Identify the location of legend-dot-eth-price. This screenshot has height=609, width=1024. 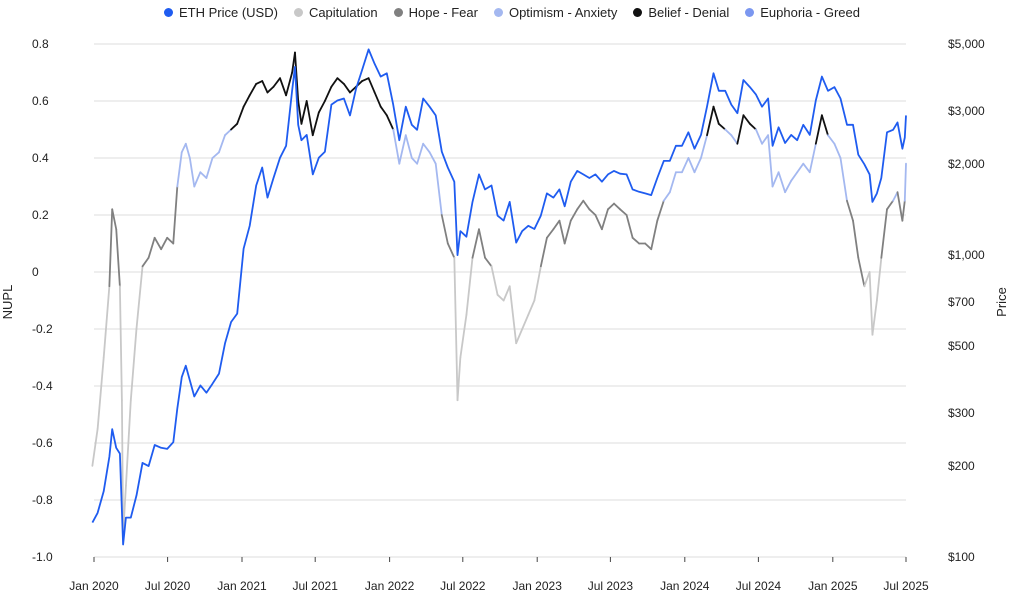
(168, 12).